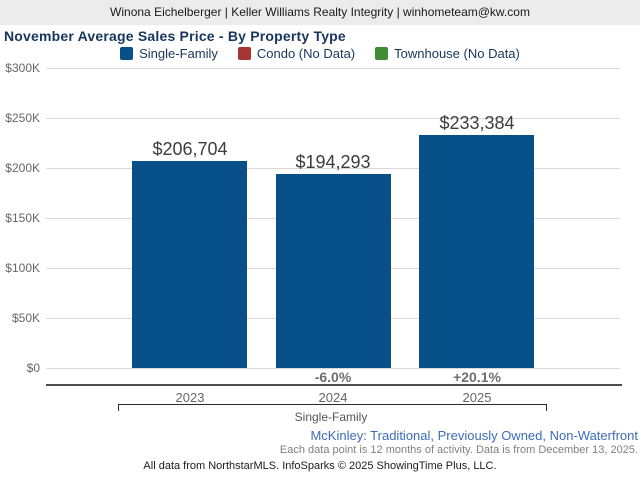  I want to click on legend-item-single-family: Single-Family, so click(169, 53).